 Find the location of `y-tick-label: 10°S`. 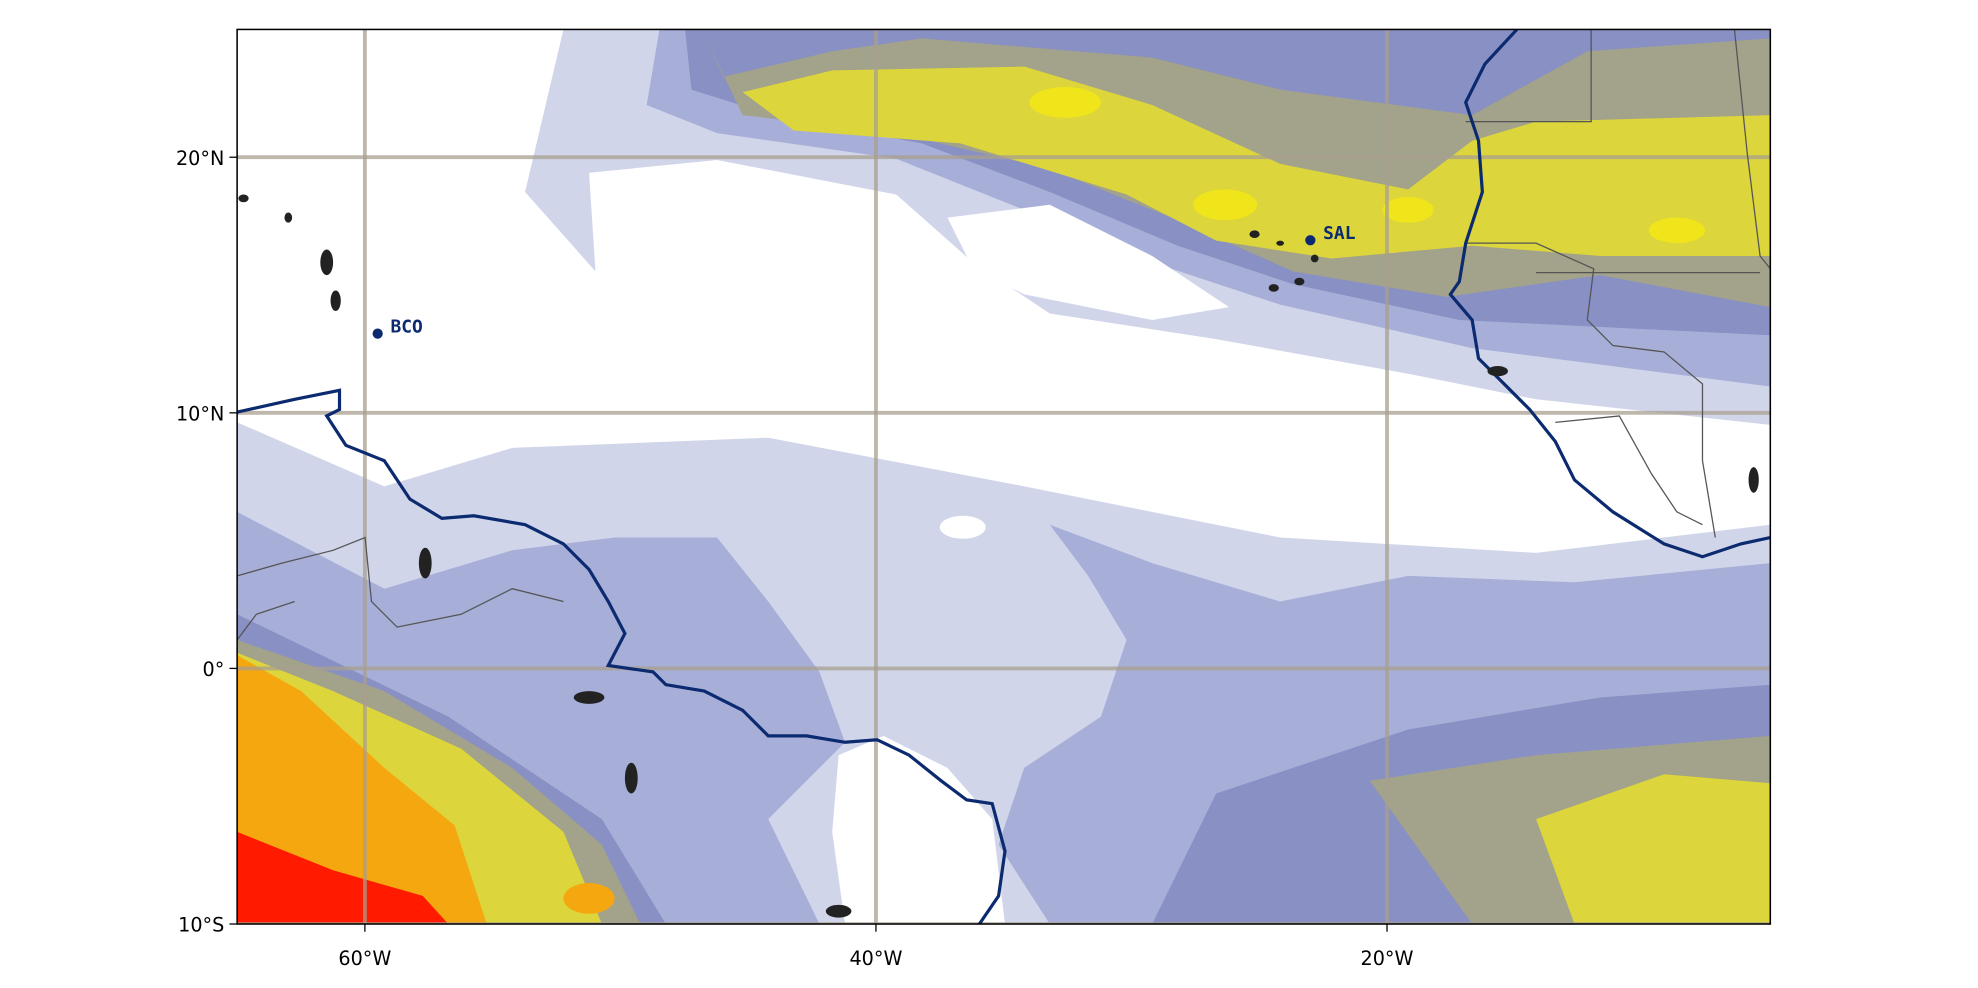

y-tick-label: 10°S is located at coordinates (201, 925).